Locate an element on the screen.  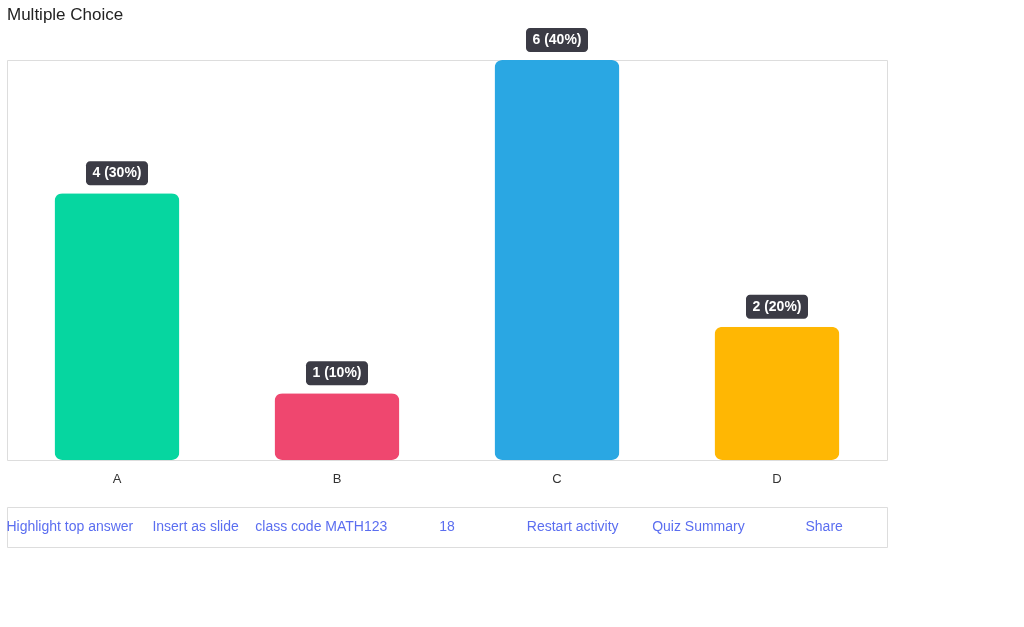
x-tick-label: D is located at coordinates (777, 478).